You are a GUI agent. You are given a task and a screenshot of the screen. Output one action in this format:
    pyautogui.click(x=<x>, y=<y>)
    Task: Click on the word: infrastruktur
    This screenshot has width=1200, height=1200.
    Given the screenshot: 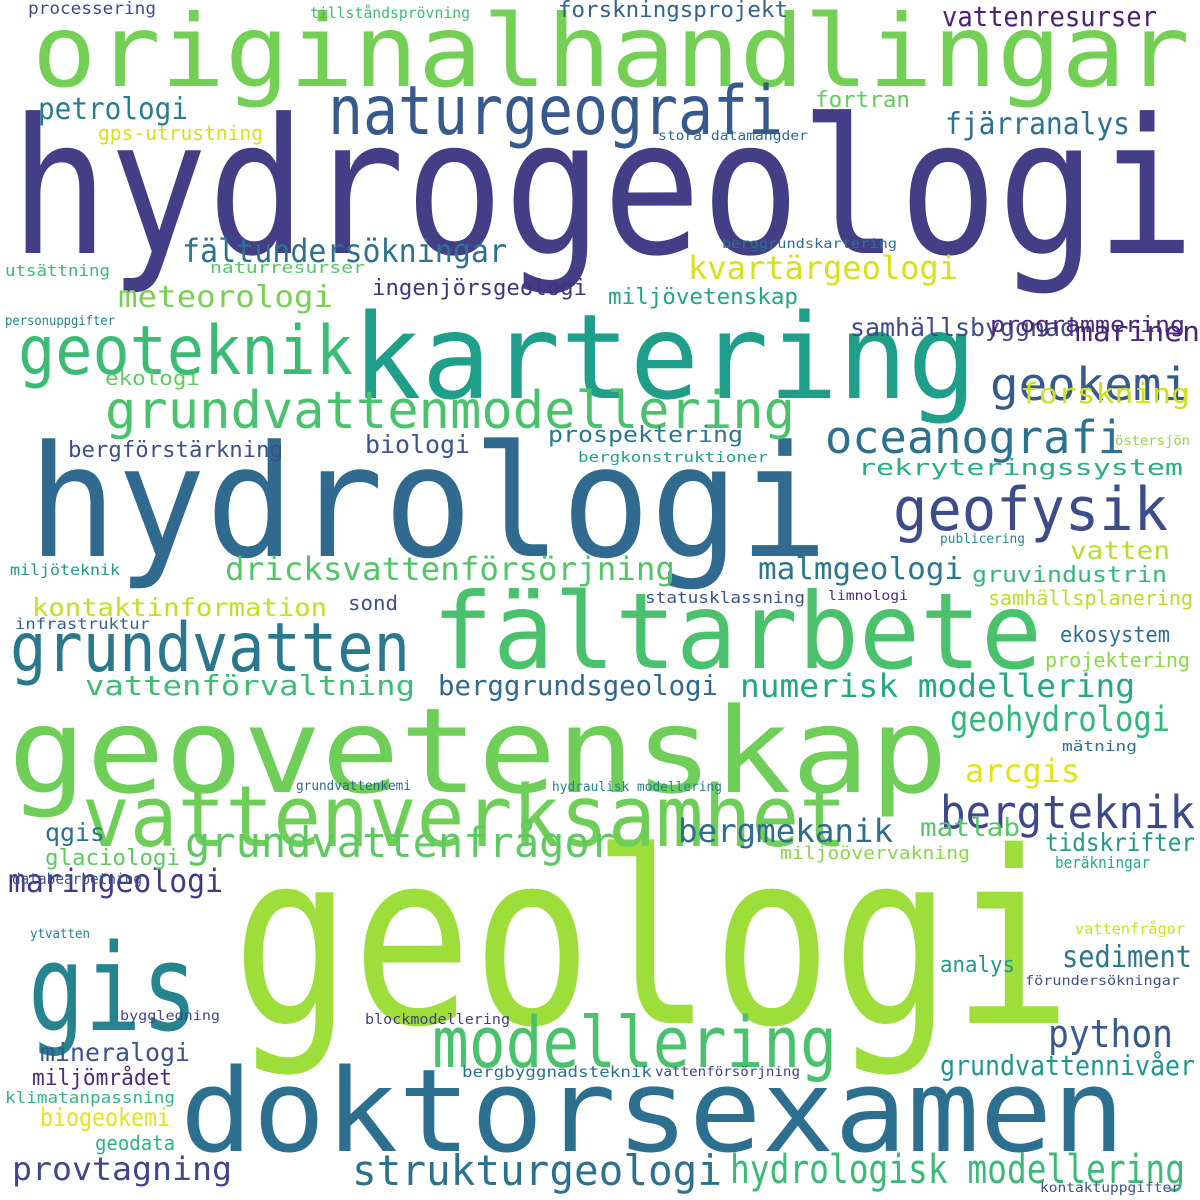 What is the action you would take?
    pyautogui.click(x=82, y=624)
    